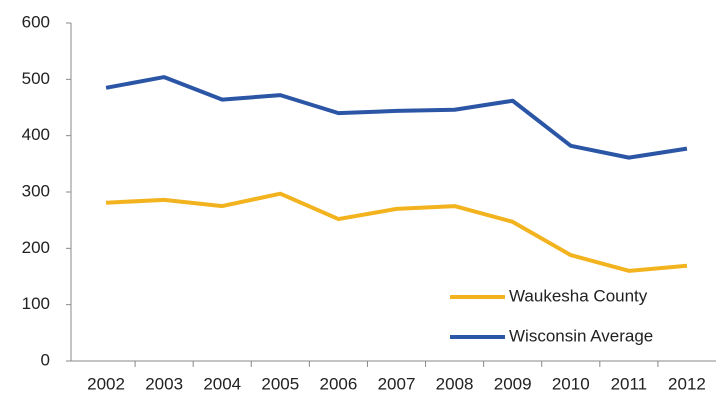 This screenshot has height=402, width=716. I want to click on x-tick-label: 2006, so click(338, 383).